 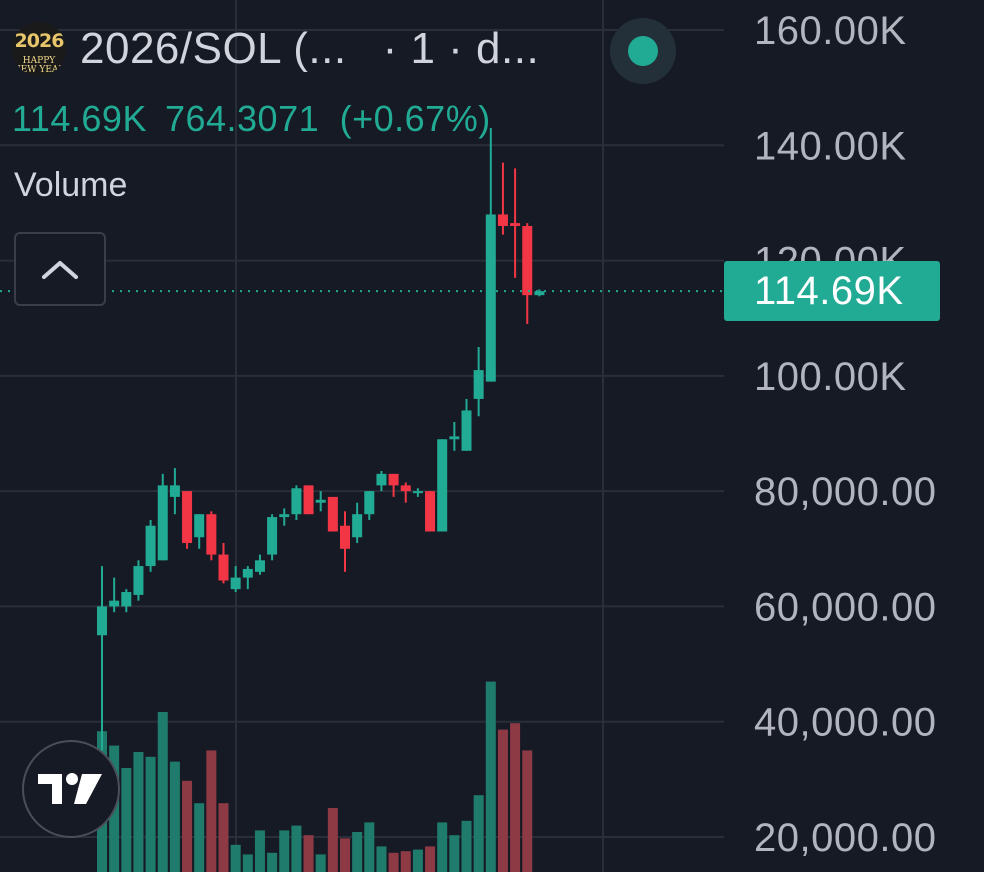 I want to click on ohlc-legend: 114.69K 764.3071 (+0.67%), so click(x=251, y=119).